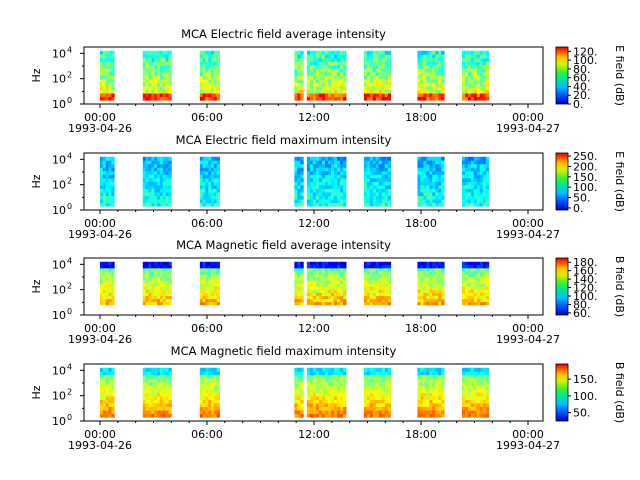 The height and width of the screenshot is (480, 640). Describe the element at coordinates (528, 234) in the screenshot. I see `x-date-label-end: 1993-04-27` at that location.